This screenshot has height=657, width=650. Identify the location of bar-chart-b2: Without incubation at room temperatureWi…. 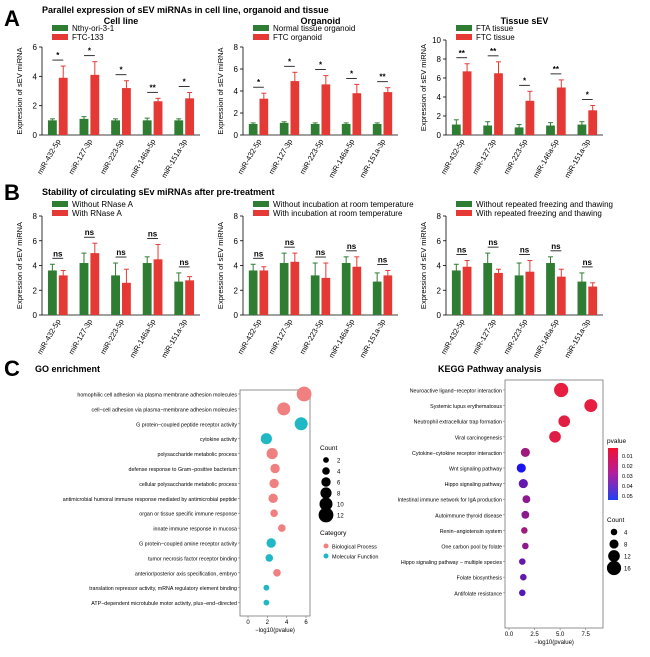
(315, 280).